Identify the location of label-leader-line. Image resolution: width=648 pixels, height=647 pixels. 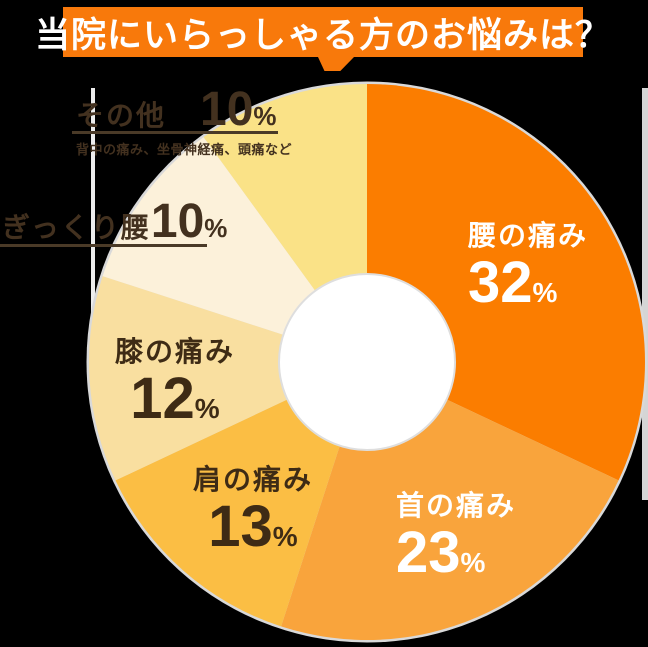
(93, 201).